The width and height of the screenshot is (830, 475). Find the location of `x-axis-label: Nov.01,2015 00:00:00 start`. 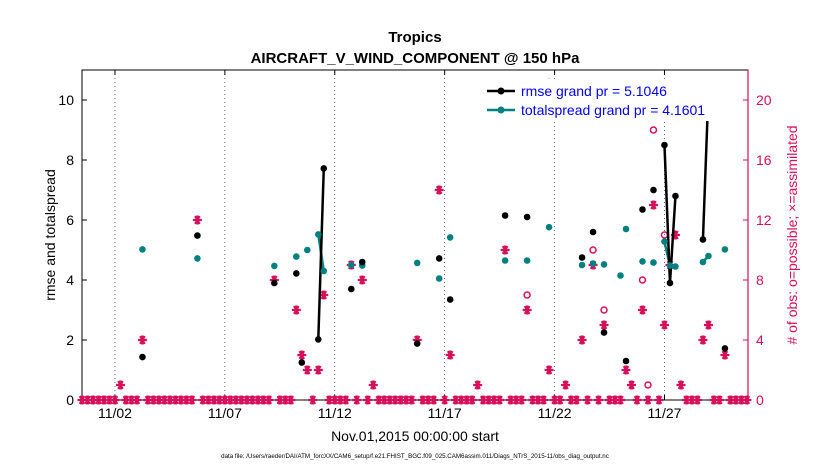

x-axis-label: Nov.01,2015 00:00:00 start is located at coordinates (415, 436).